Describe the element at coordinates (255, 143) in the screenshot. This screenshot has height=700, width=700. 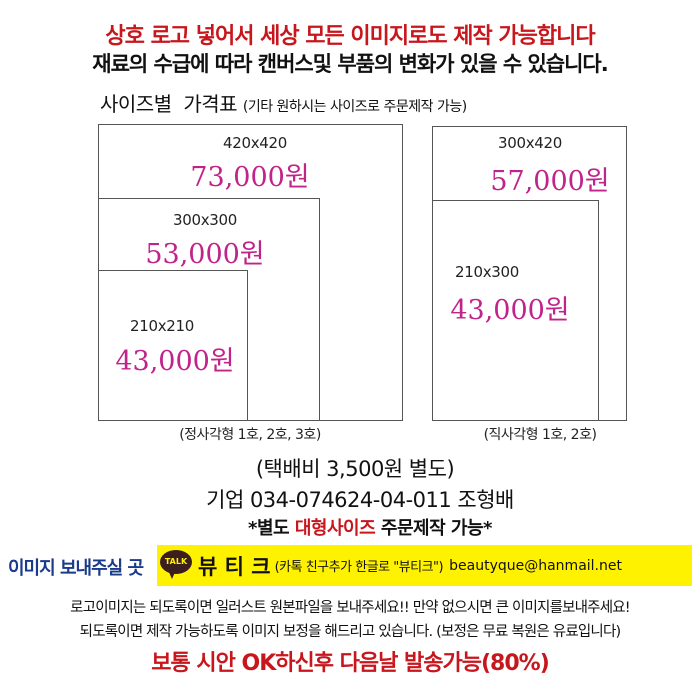
I see `size-label: 420x420` at that location.